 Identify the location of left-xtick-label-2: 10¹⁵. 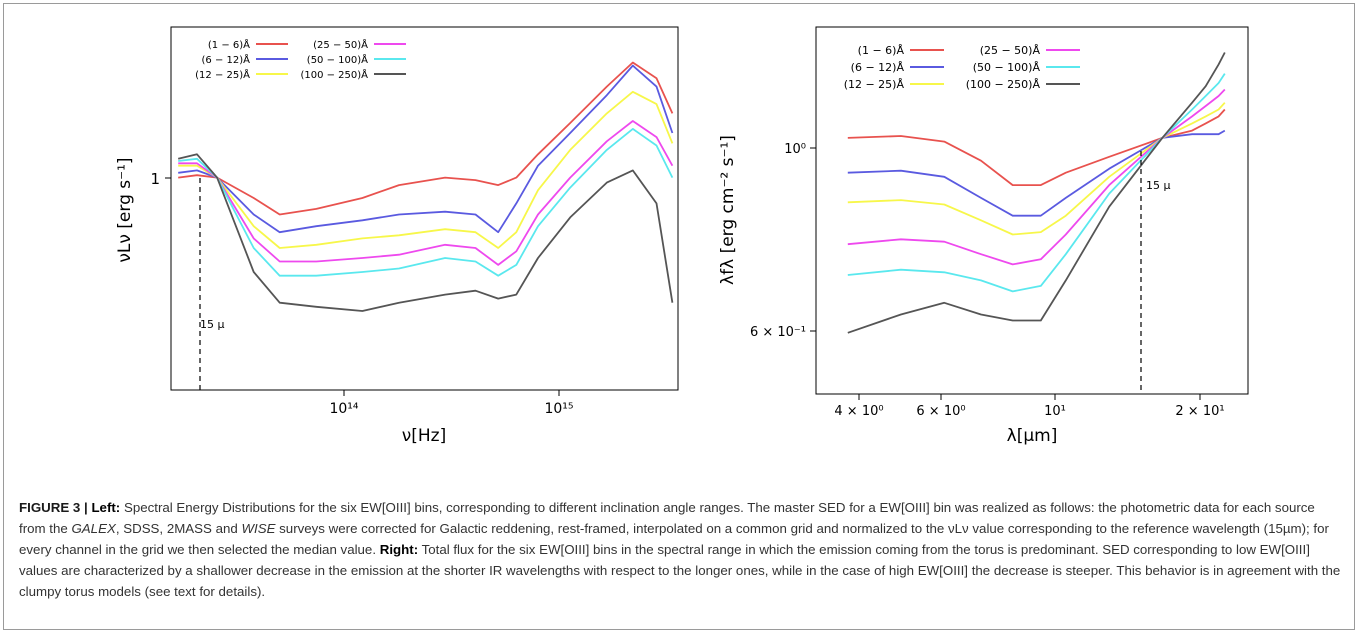
(558, 409).